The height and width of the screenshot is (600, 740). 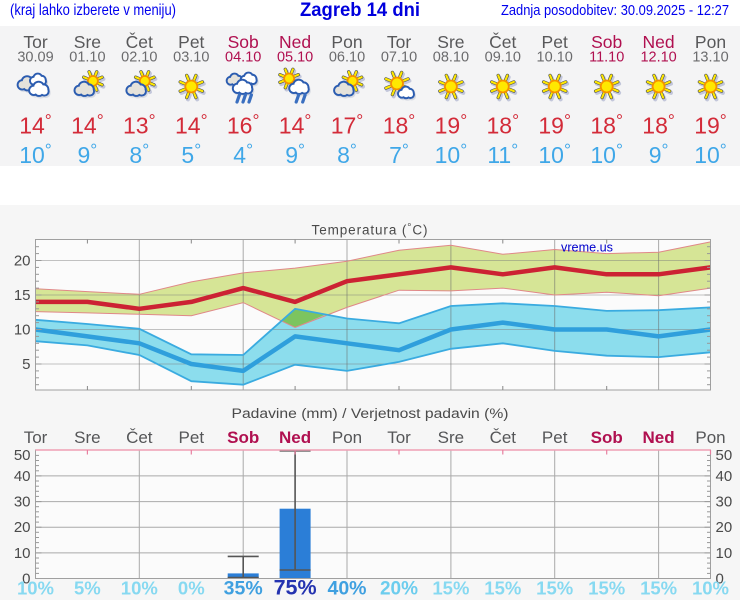 I want to click on svg-text: 10.10, so click(x=555, y=58).